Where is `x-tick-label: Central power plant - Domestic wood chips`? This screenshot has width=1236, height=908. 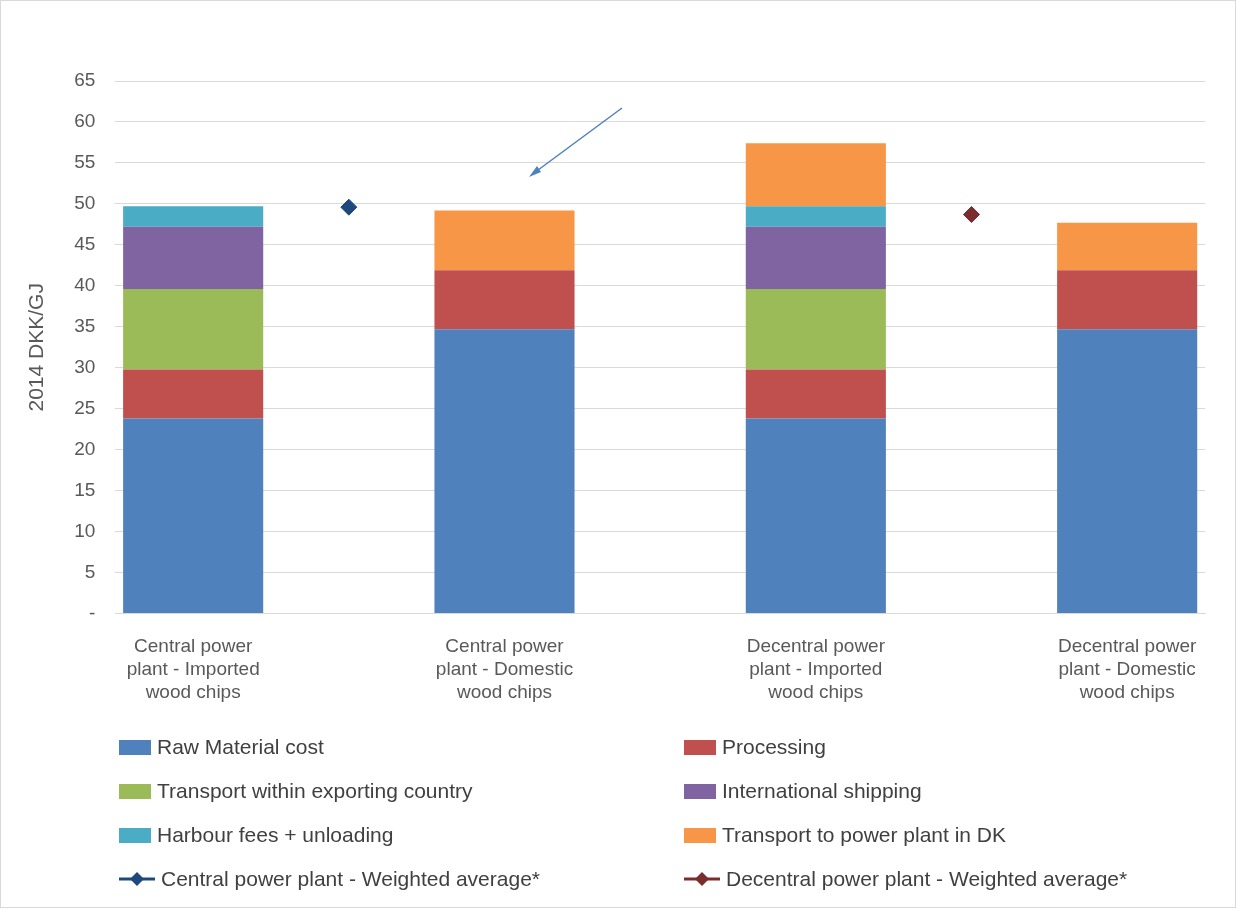
x-tick-label: Central power plant - Domestic wood chips is located at coordinates (504, 668).